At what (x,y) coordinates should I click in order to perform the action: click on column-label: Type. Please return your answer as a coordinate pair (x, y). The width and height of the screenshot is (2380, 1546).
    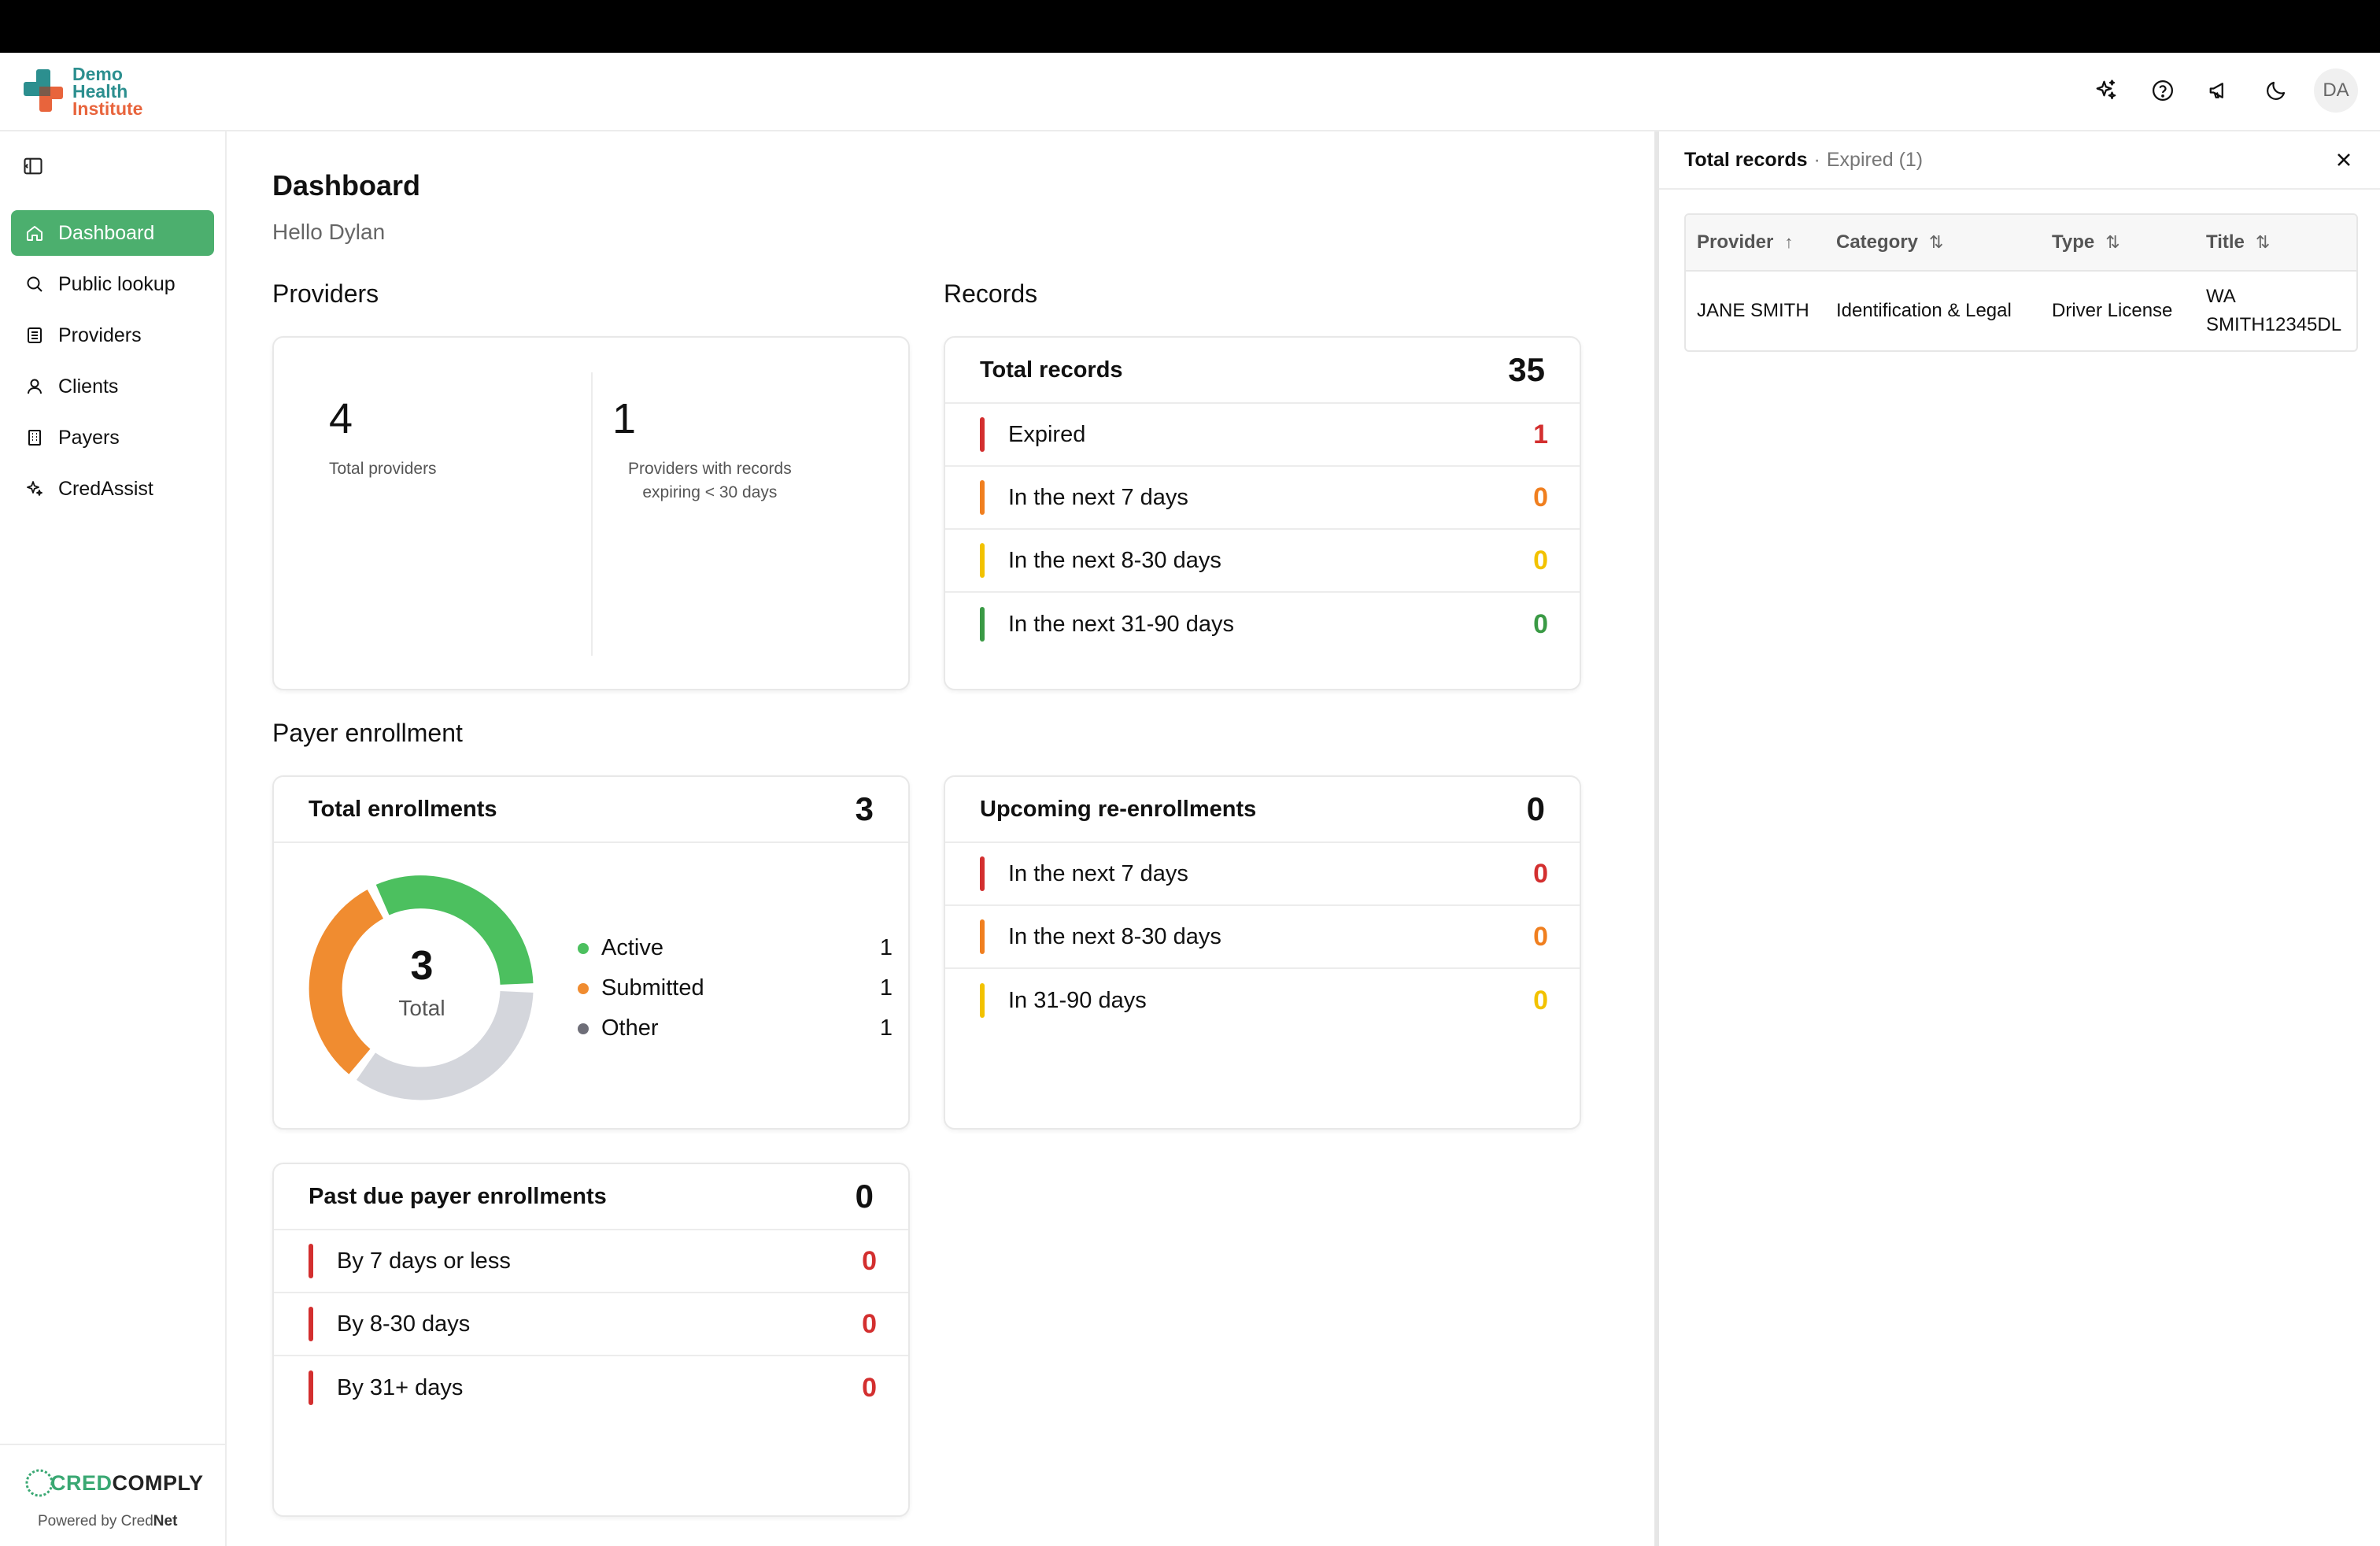
    Looking at the image, I should click on (2073, 242).